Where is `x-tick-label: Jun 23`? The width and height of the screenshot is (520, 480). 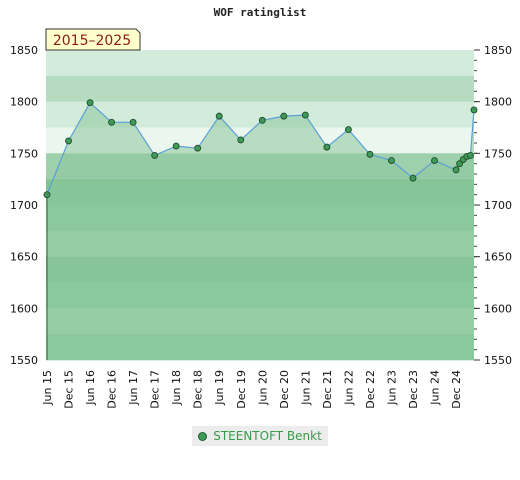
x-tick-label: Jun 23 is located at coordinates (391, 388).